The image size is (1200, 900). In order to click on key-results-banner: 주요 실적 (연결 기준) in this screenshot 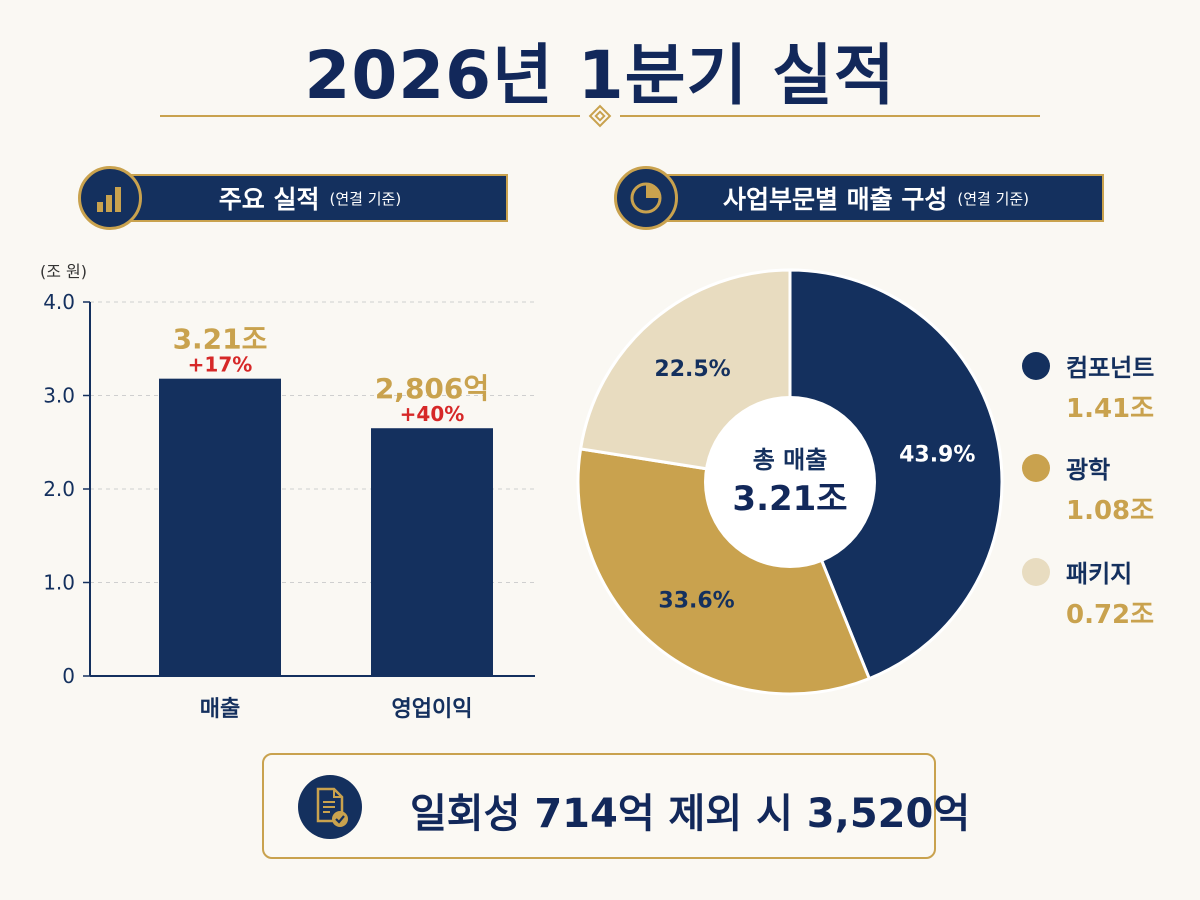, I will do `click(293, 198)`.